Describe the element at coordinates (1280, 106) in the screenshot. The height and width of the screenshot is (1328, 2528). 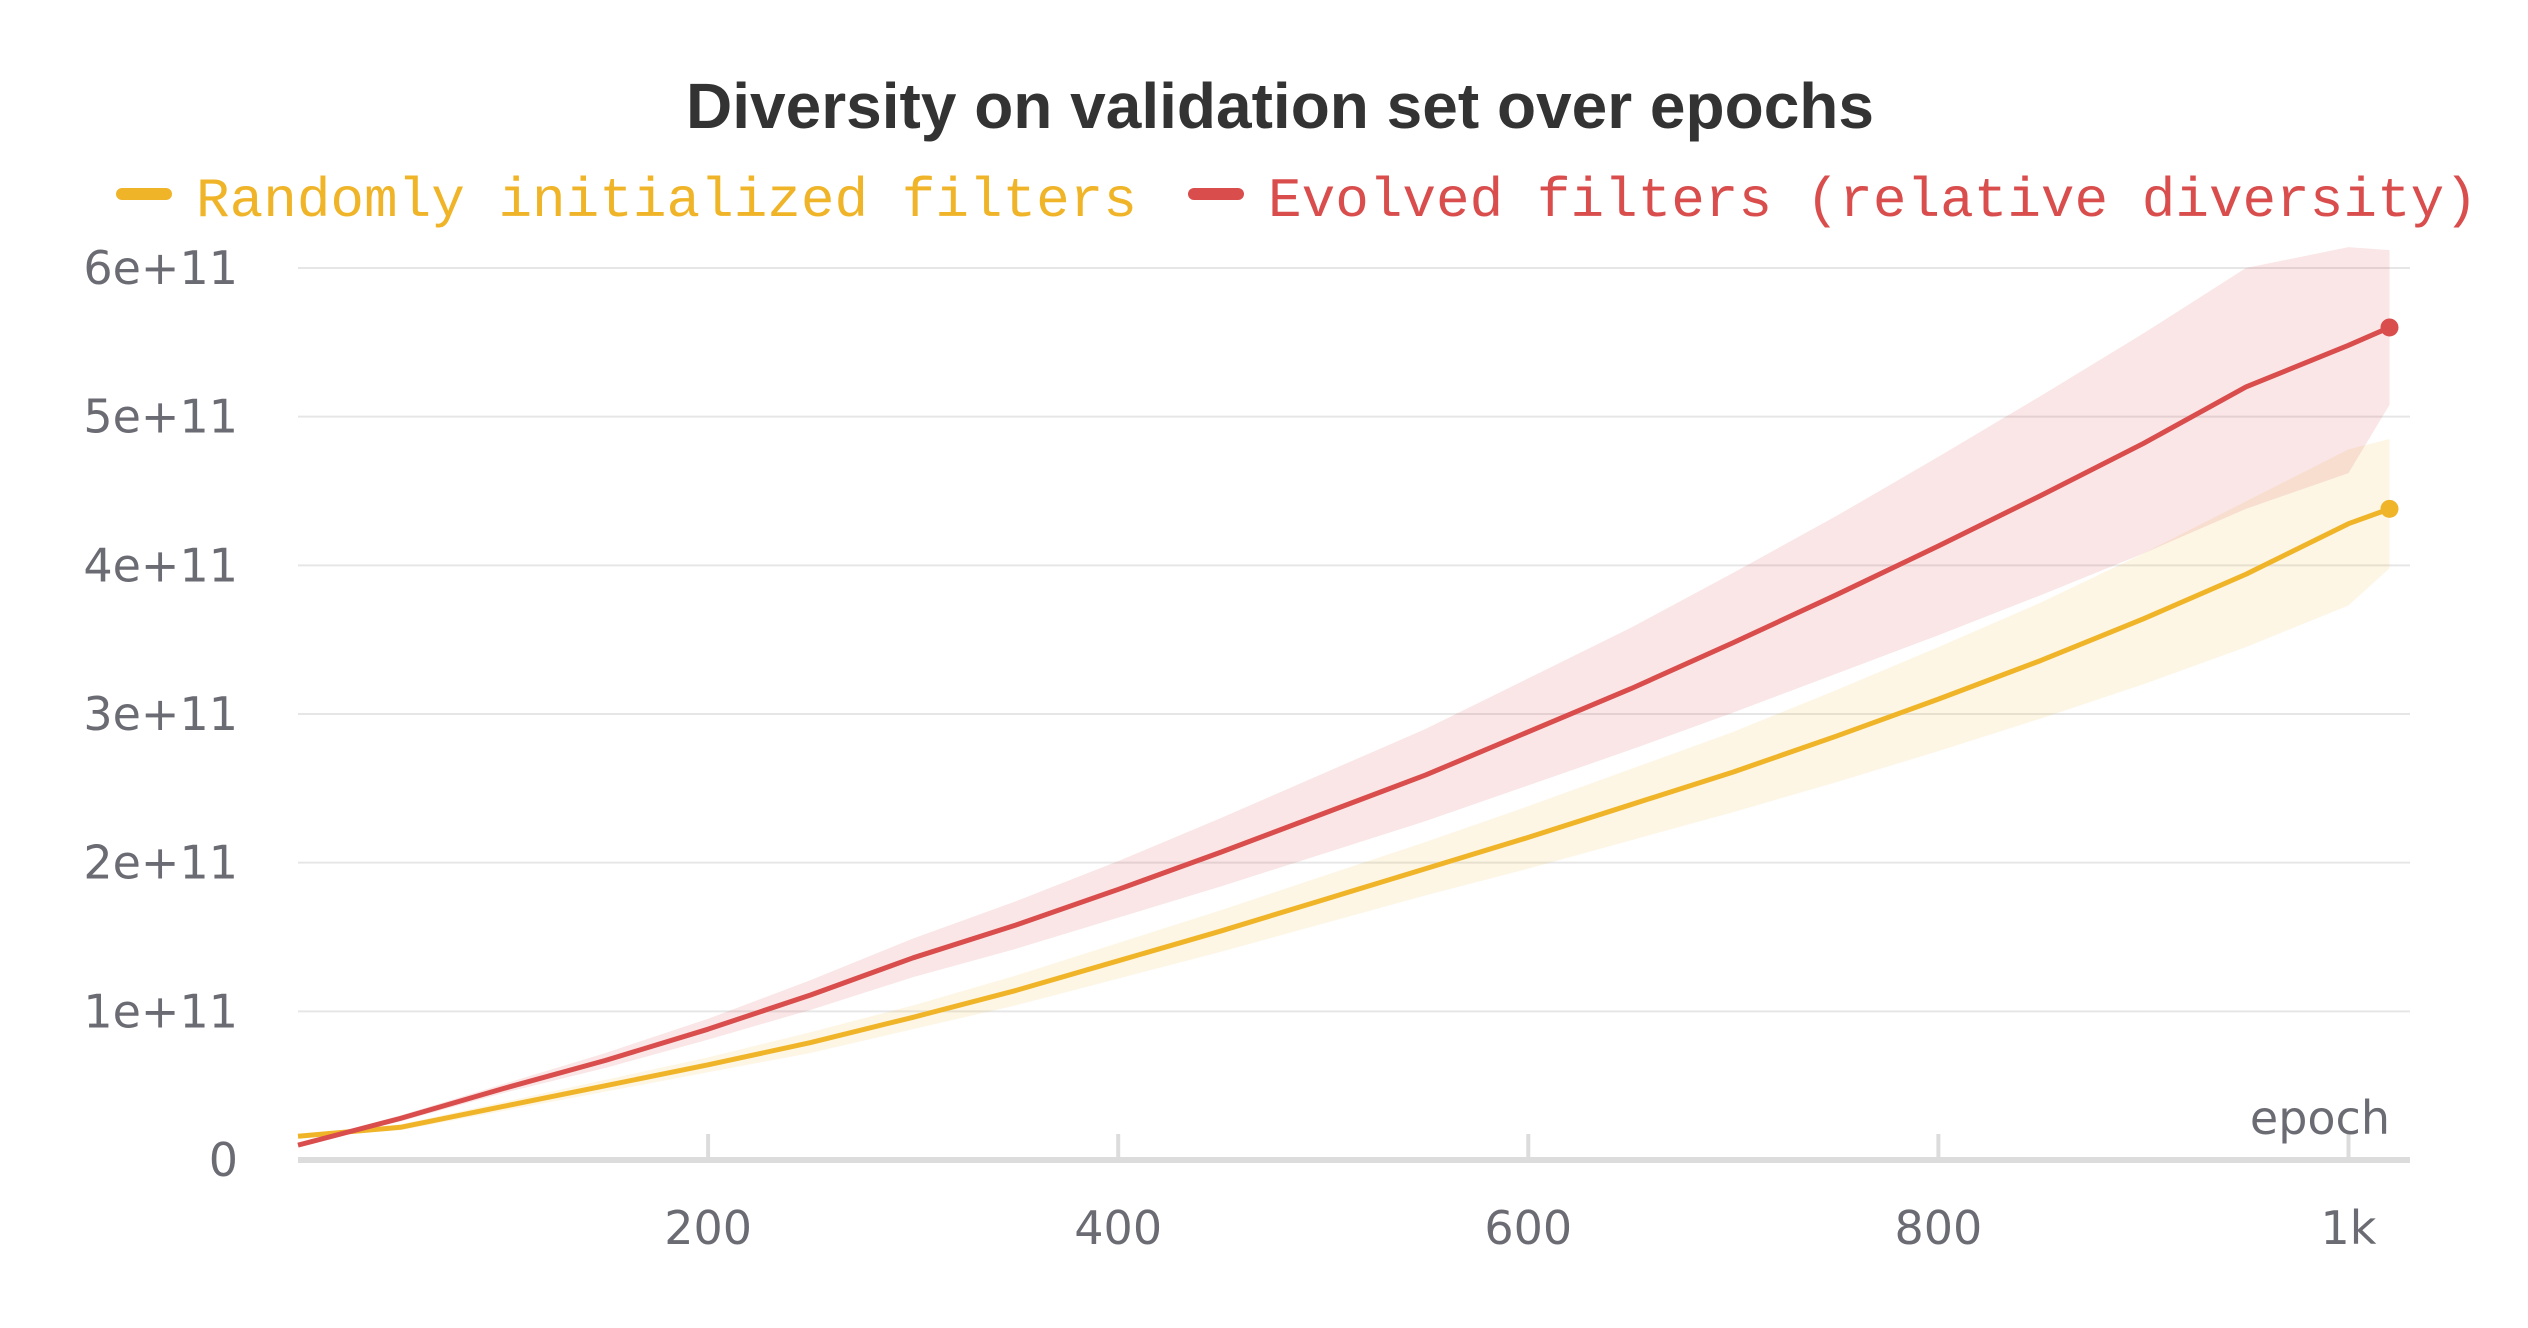
I see `chart-title: Diversity on validation set over epochs` at that location.